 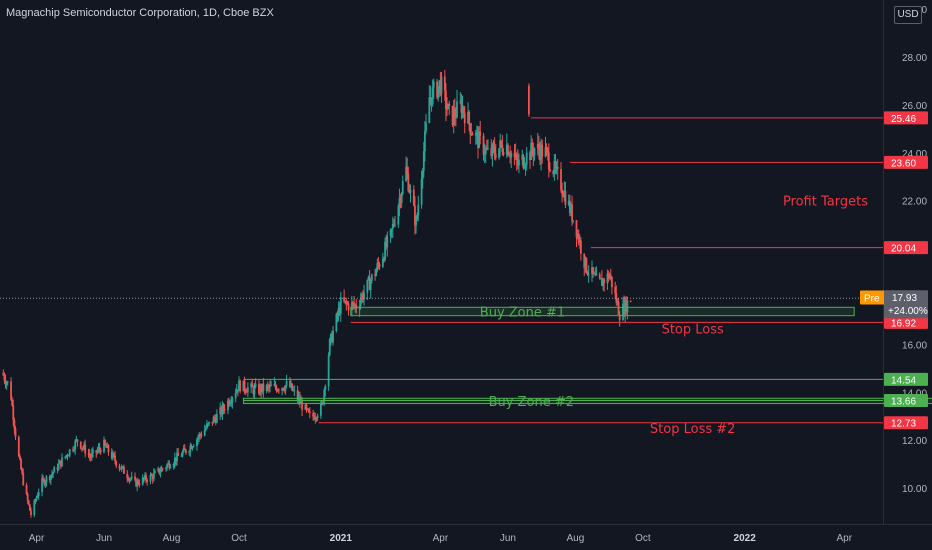 I want to click on x-tick-label: Jun, so click(x=508, y=538).